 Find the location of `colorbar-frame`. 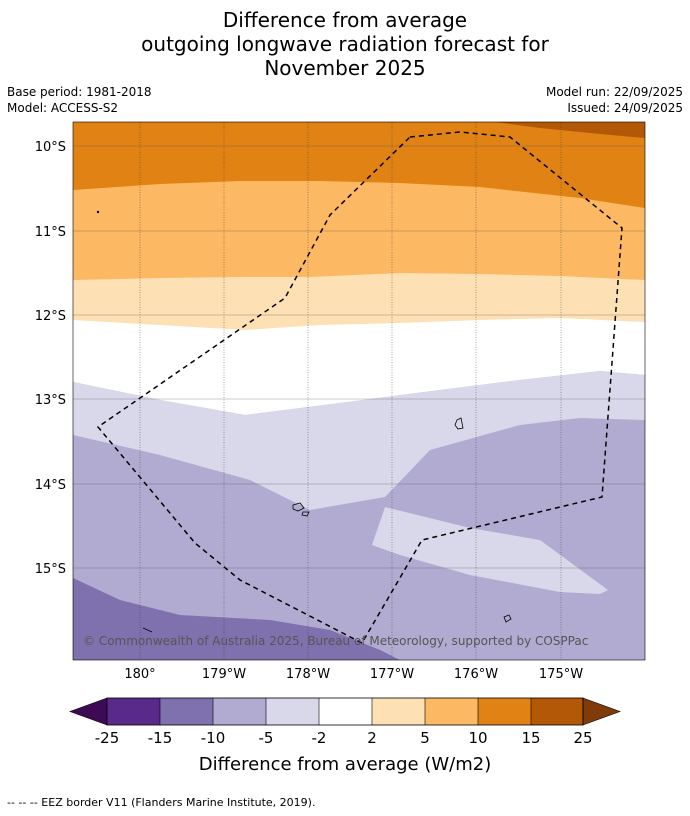

colorbar-frame is located at coordinates (345, 711).